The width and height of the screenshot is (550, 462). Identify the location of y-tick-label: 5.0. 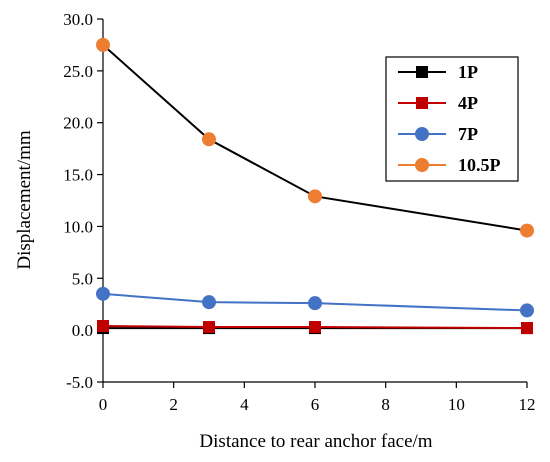
(82, 278).